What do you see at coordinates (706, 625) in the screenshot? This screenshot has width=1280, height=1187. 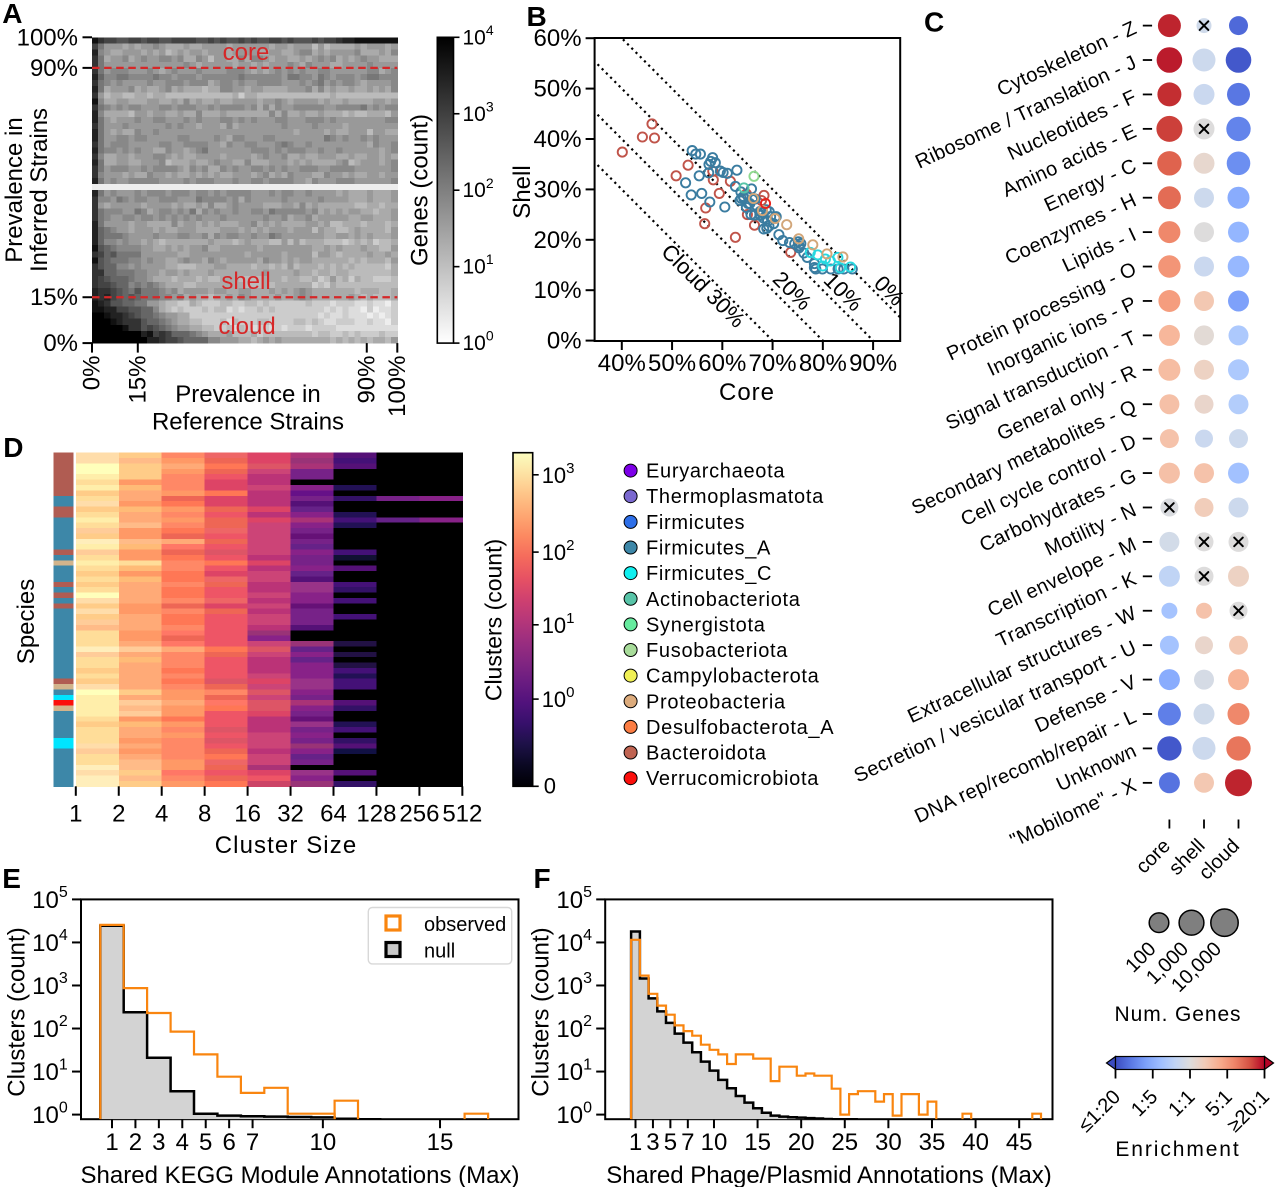 I see `svg-text: Synergistota` at bounding box center [706, 625].